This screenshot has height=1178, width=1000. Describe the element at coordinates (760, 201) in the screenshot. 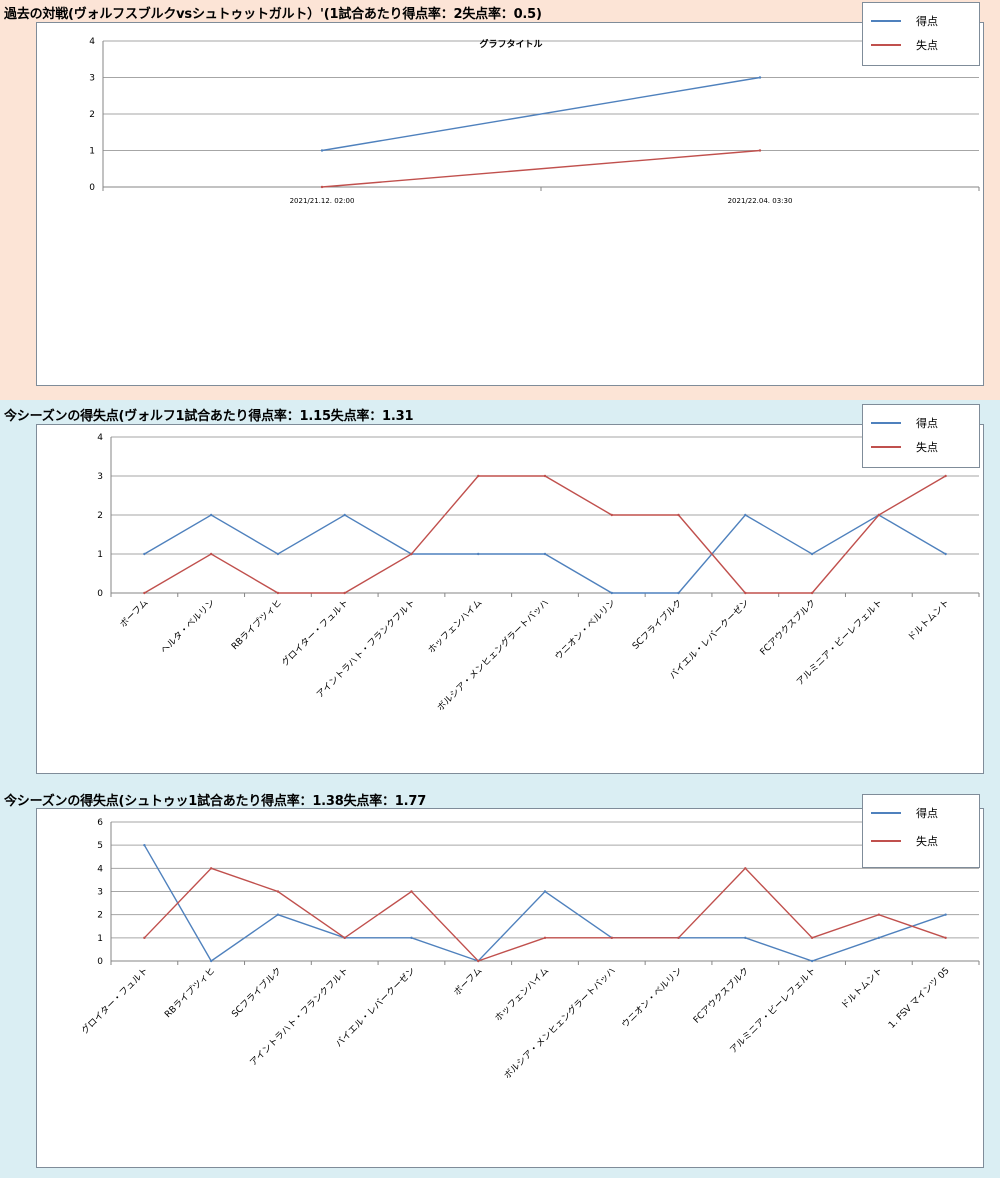

I see `x-category-label: 2021/22.04. 03:30` at that location.